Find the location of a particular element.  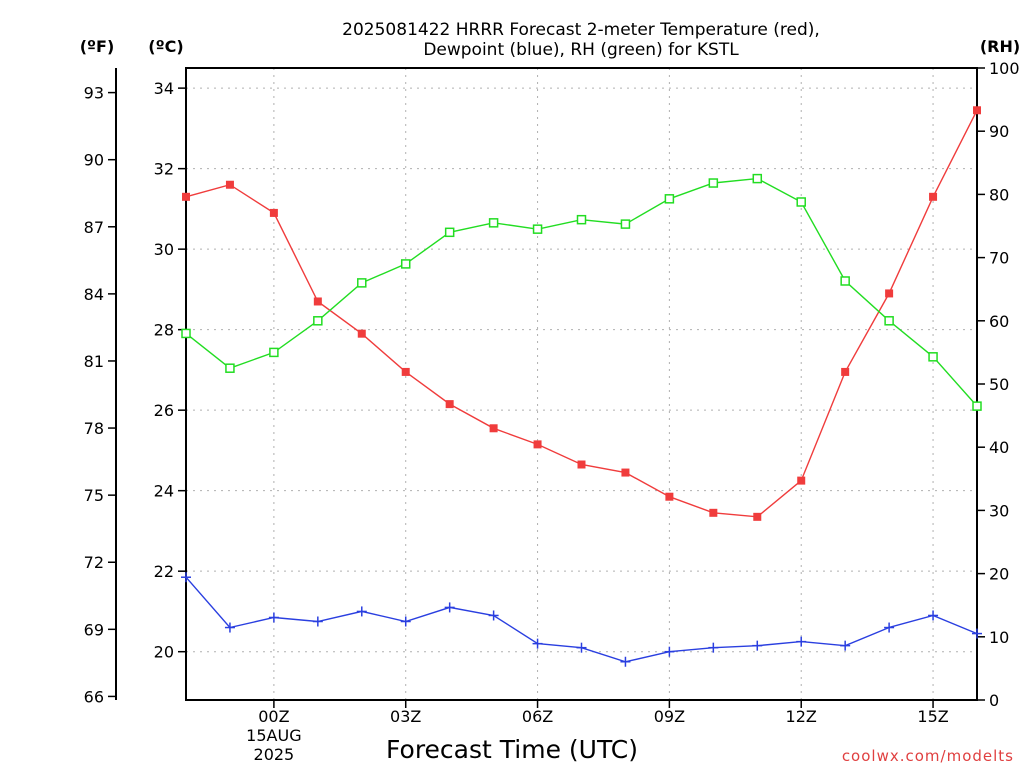

x-tick-label: 12Z is located at coordinates (801, 716).